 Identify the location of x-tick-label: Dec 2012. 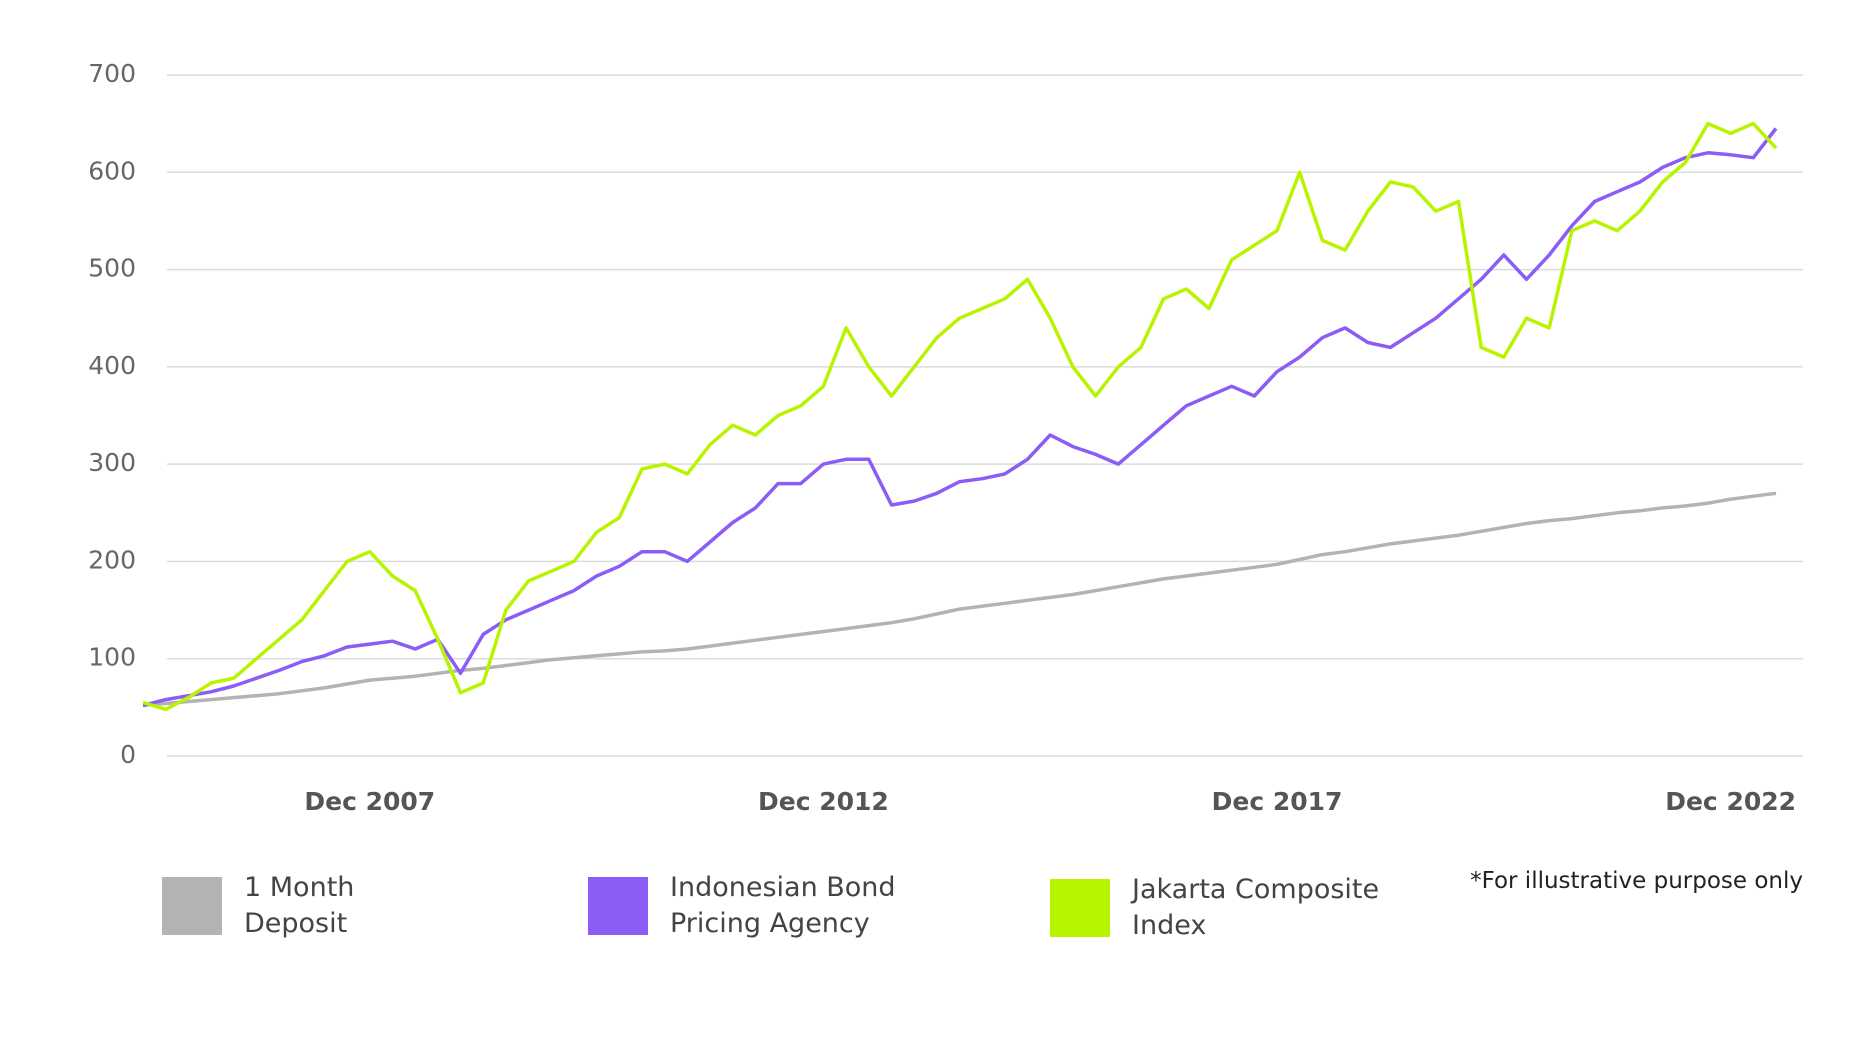
(823, 801).